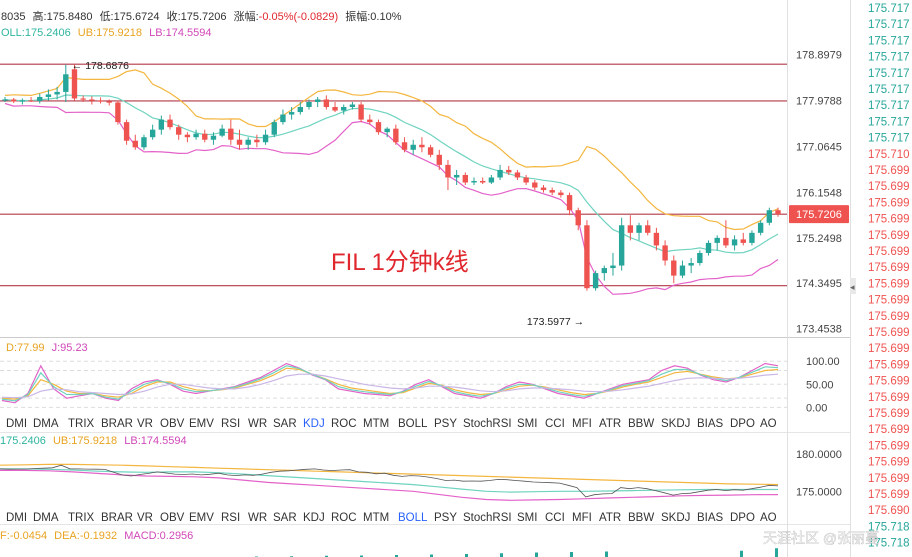 The height and width of the screenshot is (557, 912). What do you see at coordinates (853, 286) in the screenshot?
I see `collapse-handle` at bounding box center [853, 286].